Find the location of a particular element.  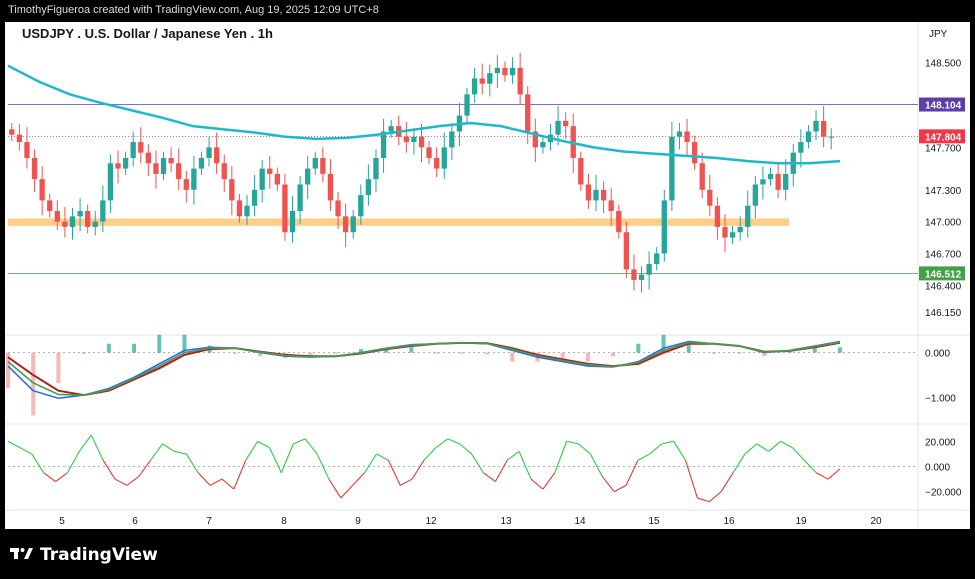

time-tick-label: 6 is located at coordinates (135, 521).